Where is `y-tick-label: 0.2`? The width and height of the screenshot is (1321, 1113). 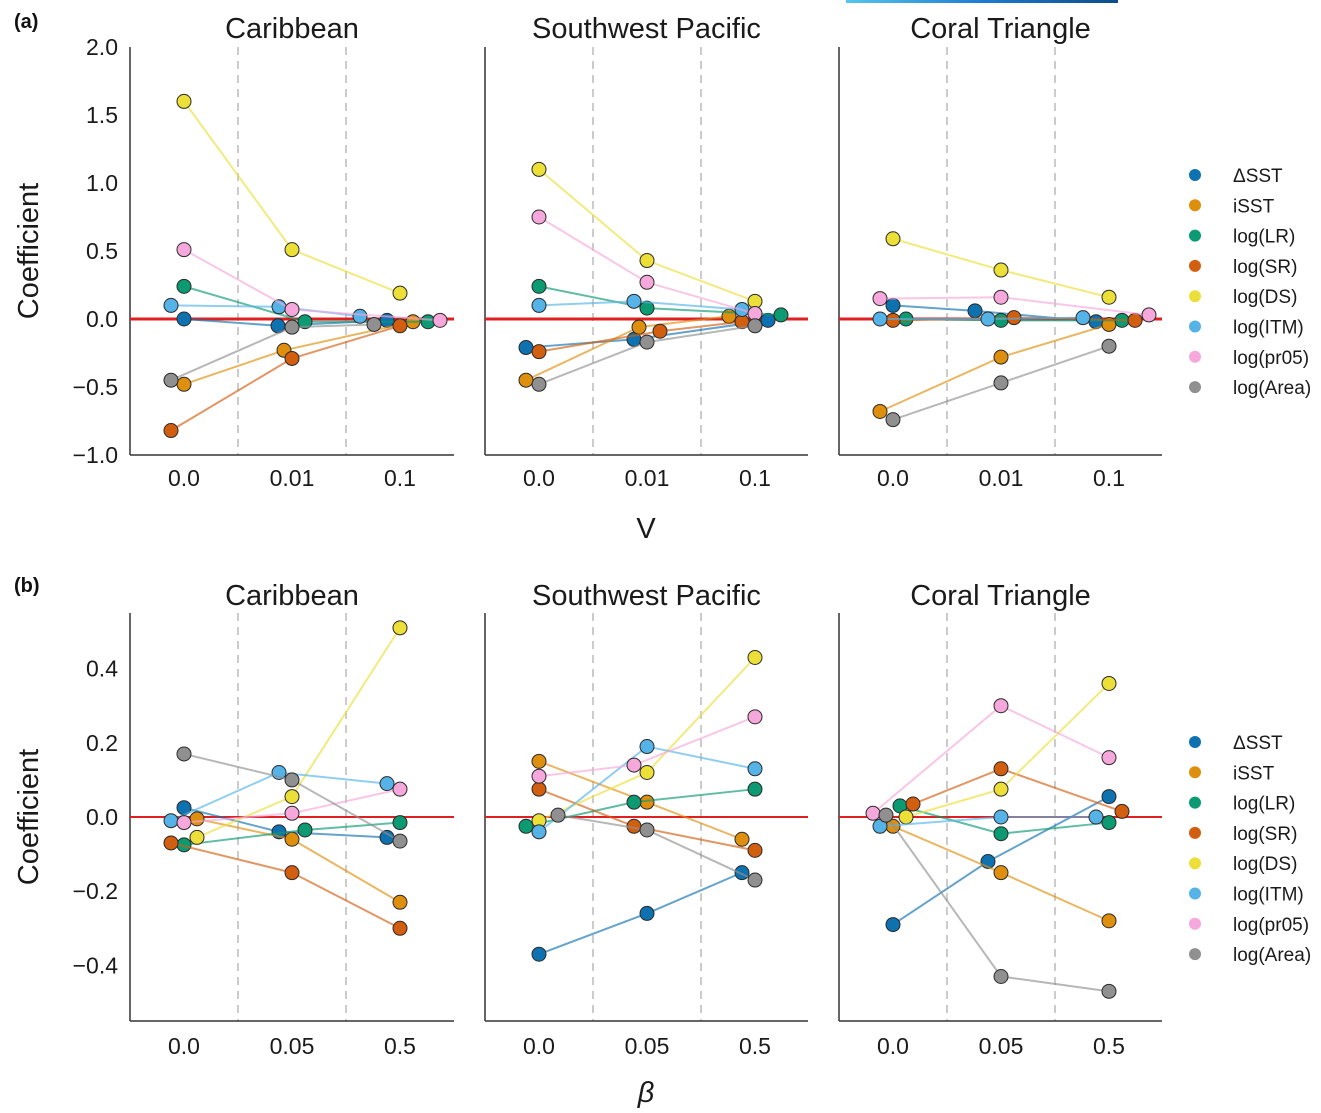 y-tick-label: 0.2 is located at coordinates (102, 743).